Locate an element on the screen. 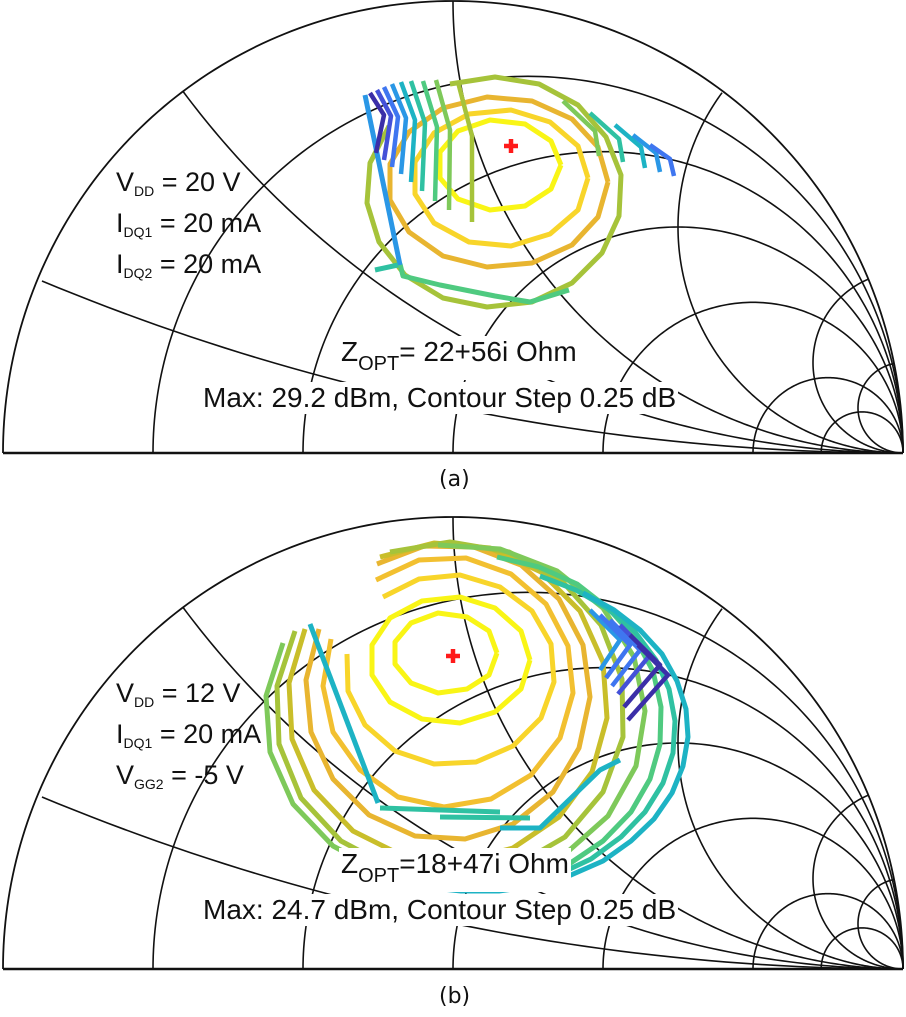 The image size is (906, 1017). bias-line: VDD = 12 V is located at coordinates (178, 694).